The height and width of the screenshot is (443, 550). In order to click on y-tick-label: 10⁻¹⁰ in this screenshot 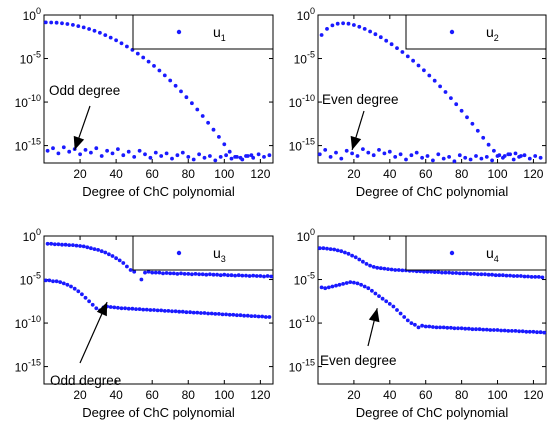, I will do `click(302, 101)`.